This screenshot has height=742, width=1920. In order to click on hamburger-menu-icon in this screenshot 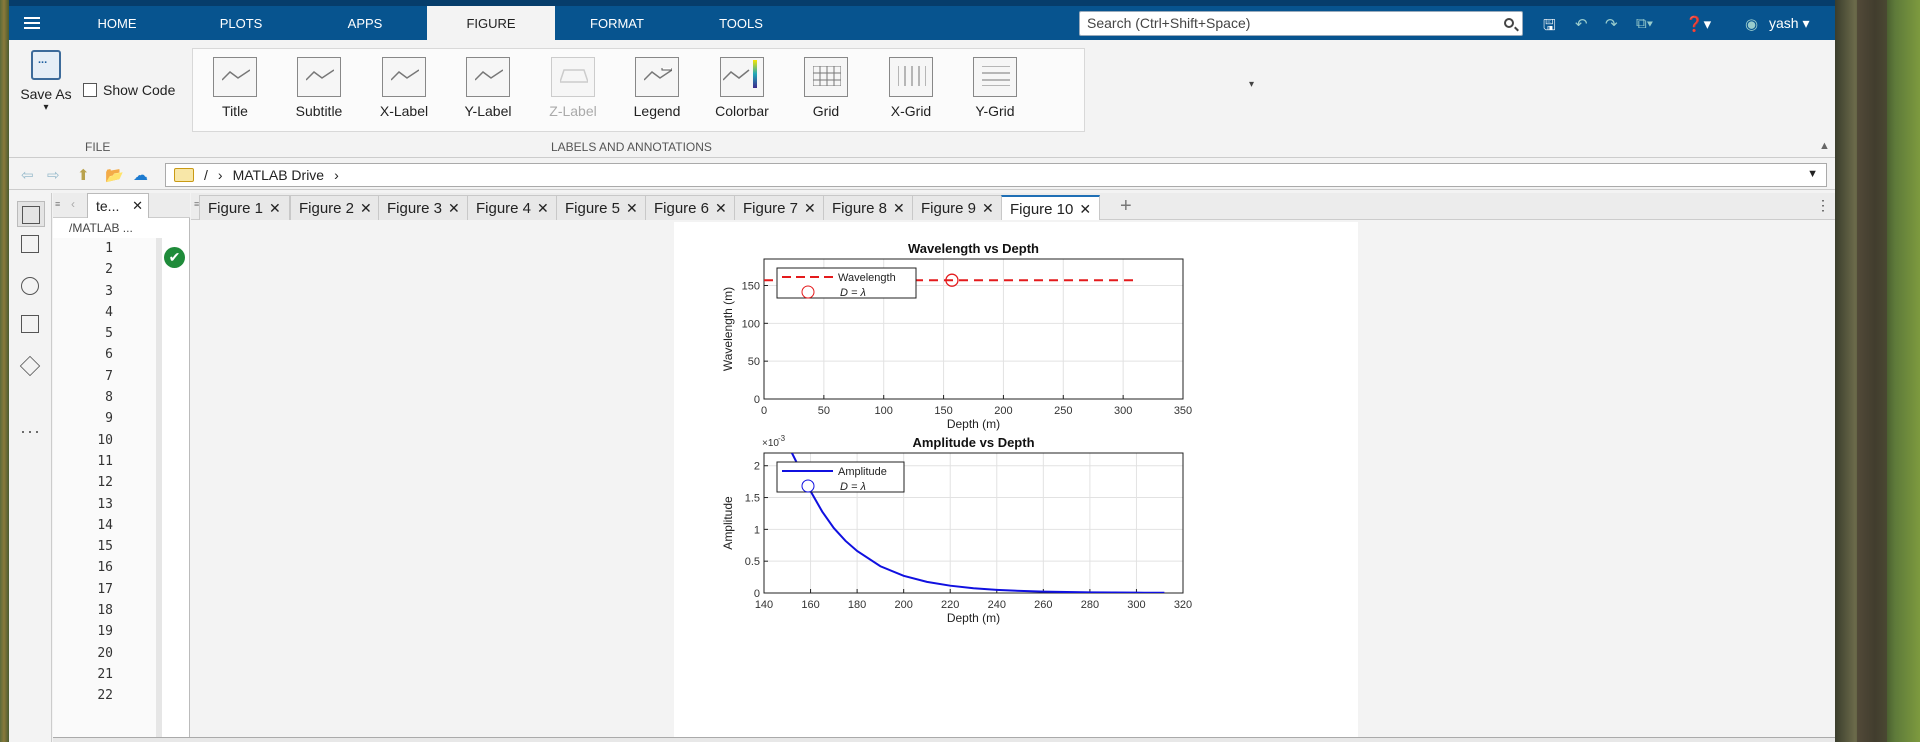, I will do `click(32, 23)`.